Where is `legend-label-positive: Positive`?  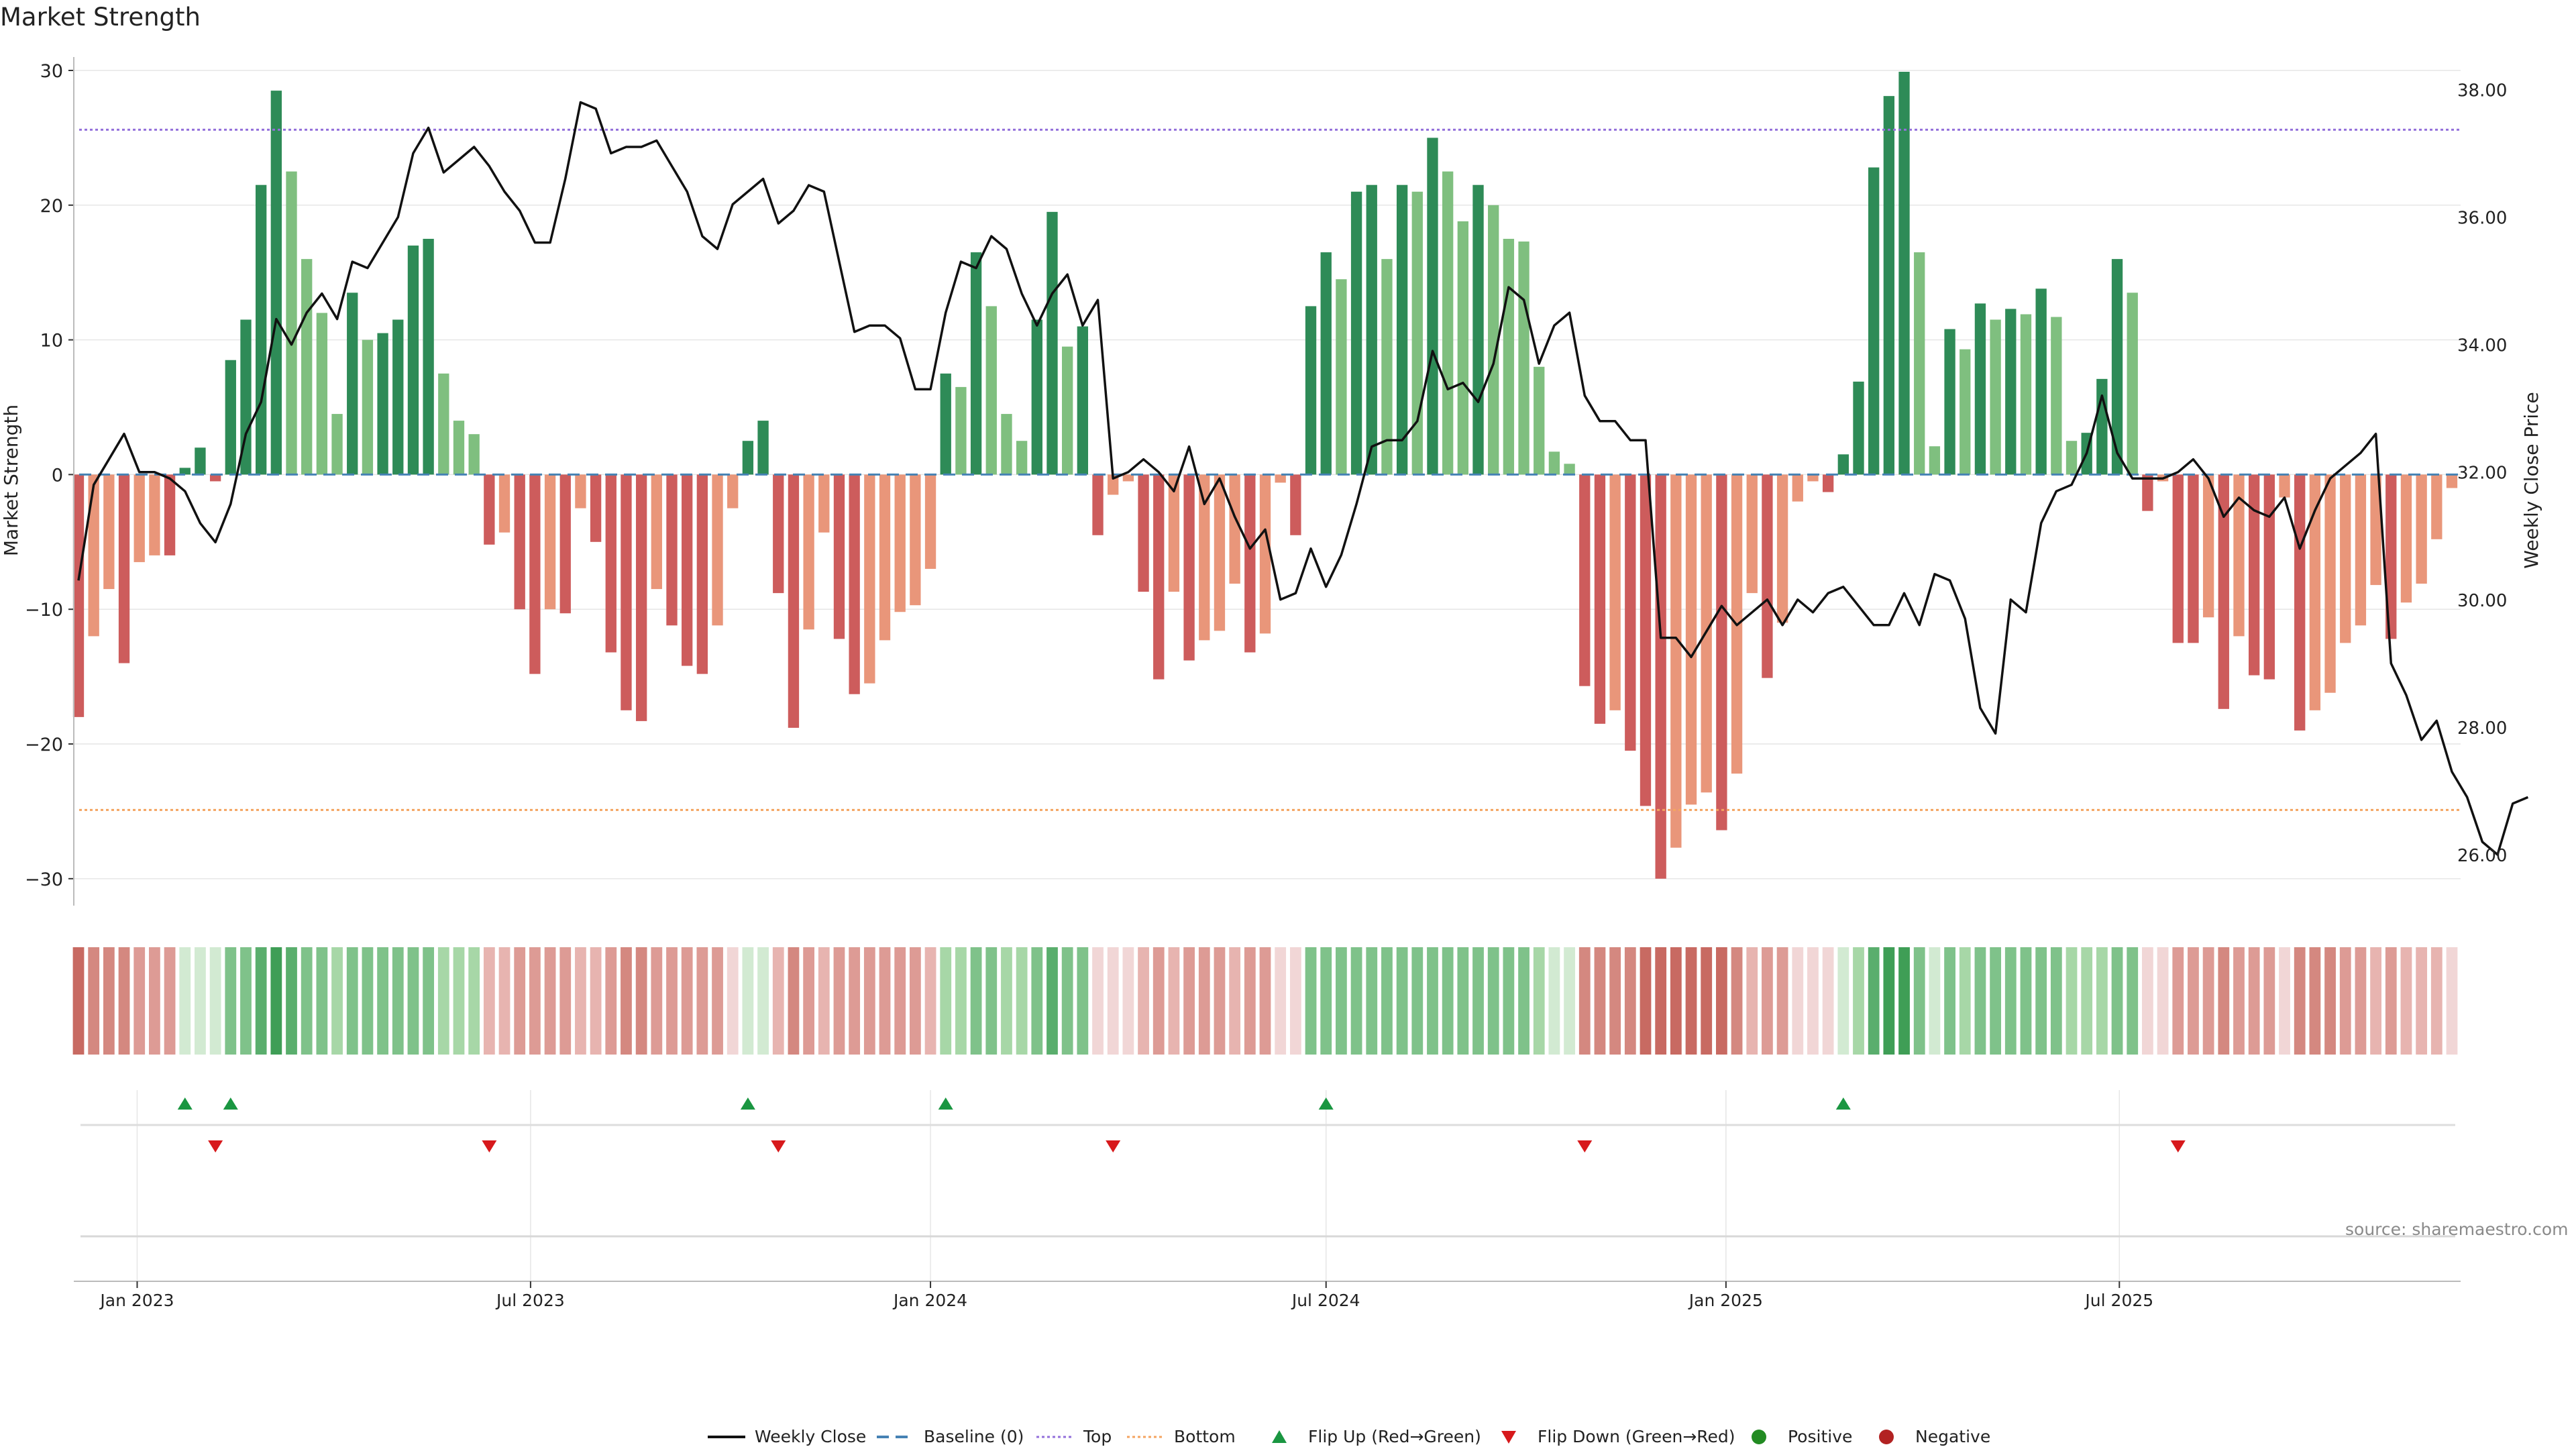
legend-label-positive: Positive is located at coordinates (1820, 1436).